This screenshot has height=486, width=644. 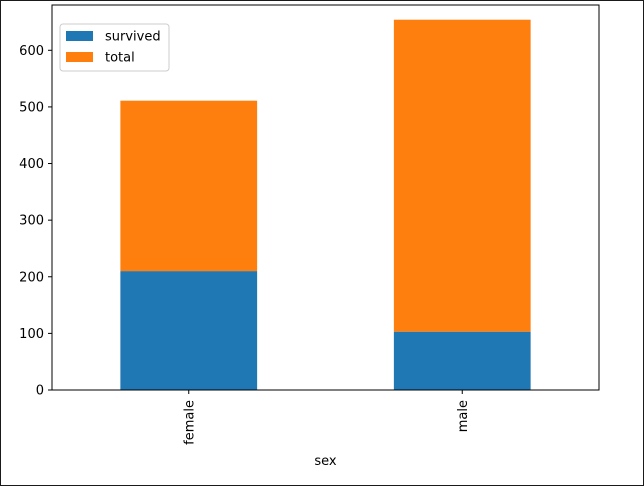 I want to click on x-axis-label: sex, so click(x=325, y=461).